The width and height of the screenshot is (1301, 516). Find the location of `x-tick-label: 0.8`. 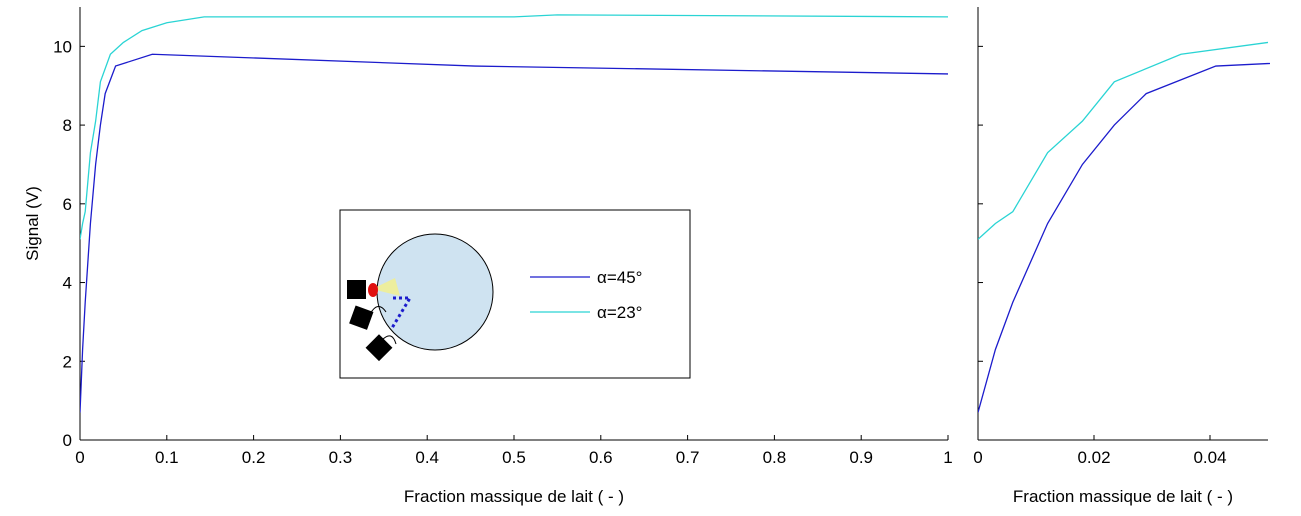

x-tick-label: 0.8 is located at coordinates (775, 457).